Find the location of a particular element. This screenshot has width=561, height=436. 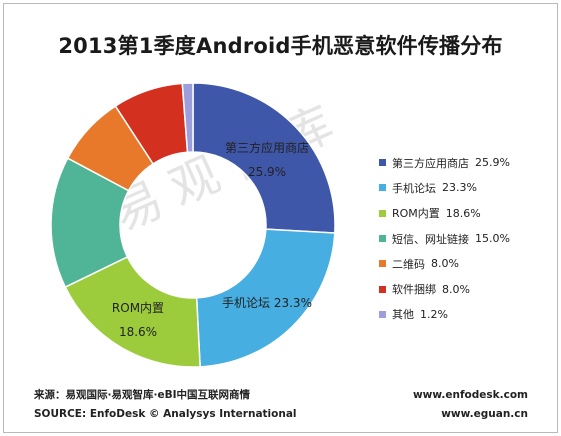

legend-value: 18.6% is located at coordinates (463, 213).